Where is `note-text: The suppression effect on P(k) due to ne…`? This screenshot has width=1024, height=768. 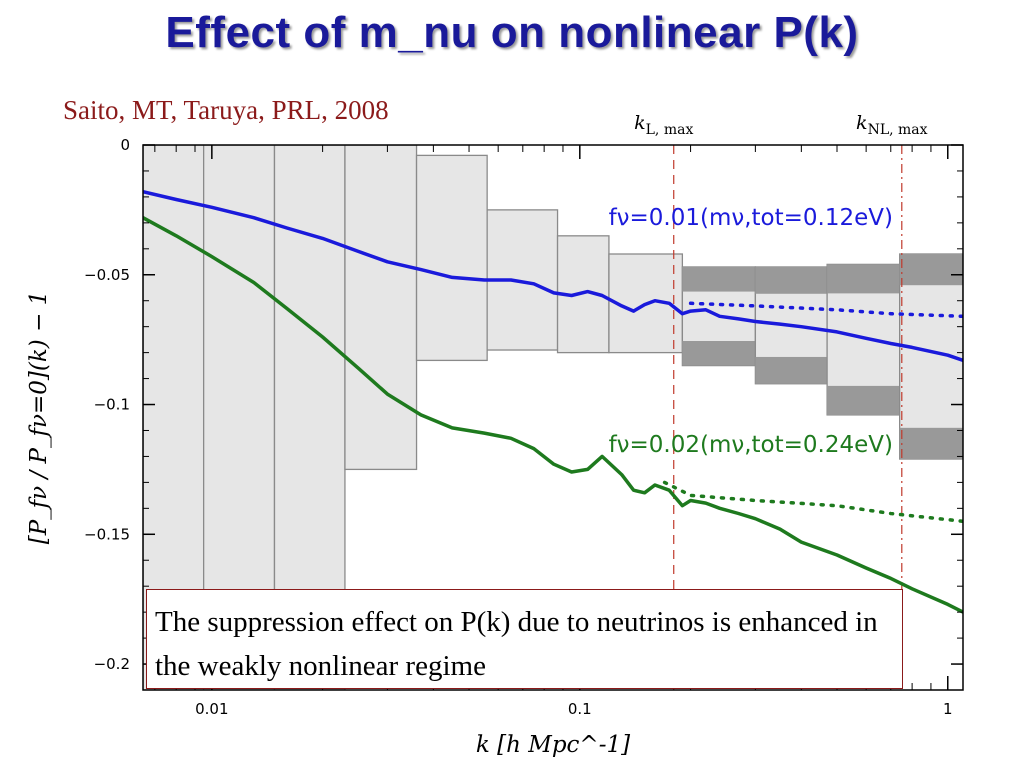
note-text: The suppression effect on P(k) due to ne… is located at coordinates (516, 644).